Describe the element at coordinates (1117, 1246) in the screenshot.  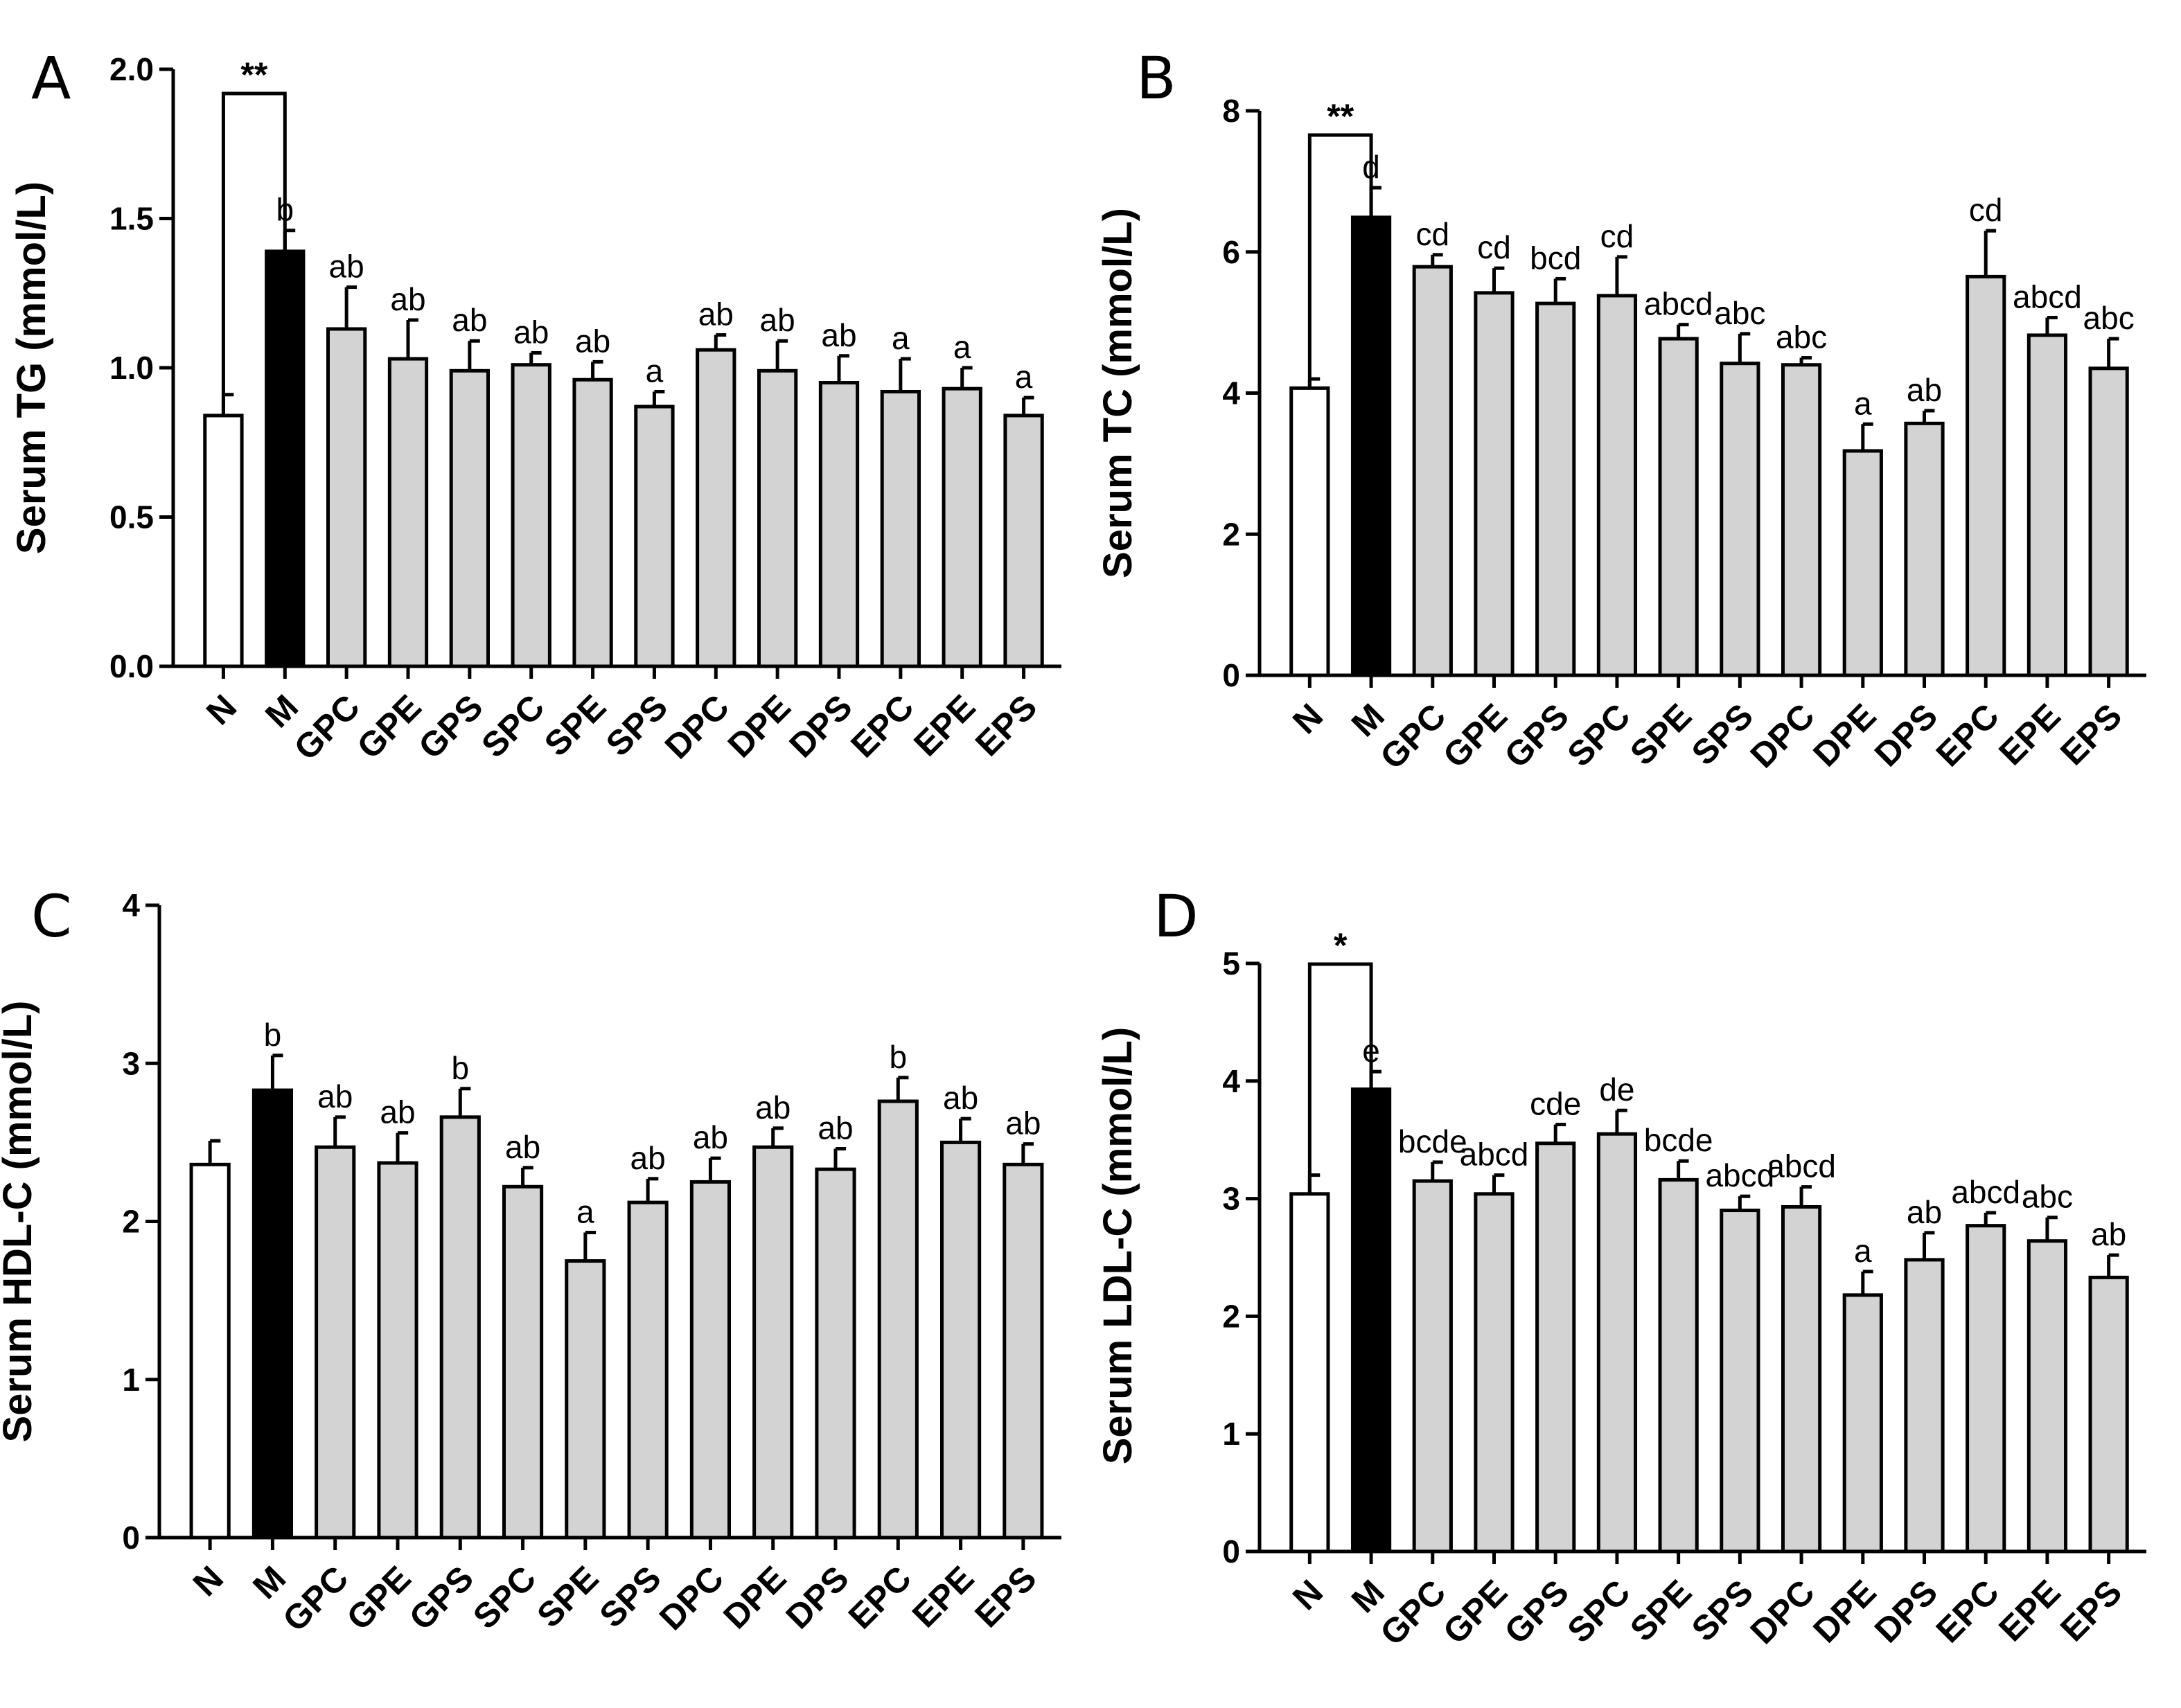
I see `y-axis-title: Serum LDL-C (mmol/L)` at that location.